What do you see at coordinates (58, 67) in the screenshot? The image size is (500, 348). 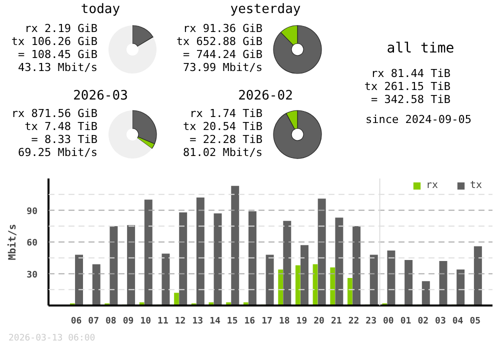 I see `text: 43.13 Mbit/s` at bounding box center [58, 67].